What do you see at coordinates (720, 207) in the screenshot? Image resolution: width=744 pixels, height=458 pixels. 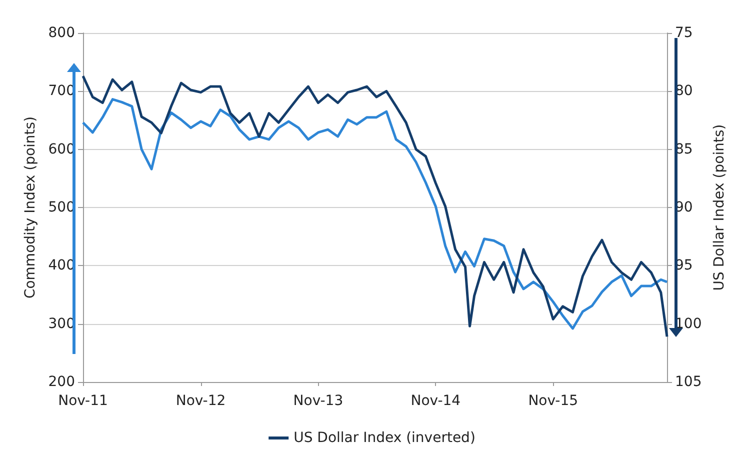 I see `y2-axis-title: US Dollar Index (points)` at bounding box center [720, 207].